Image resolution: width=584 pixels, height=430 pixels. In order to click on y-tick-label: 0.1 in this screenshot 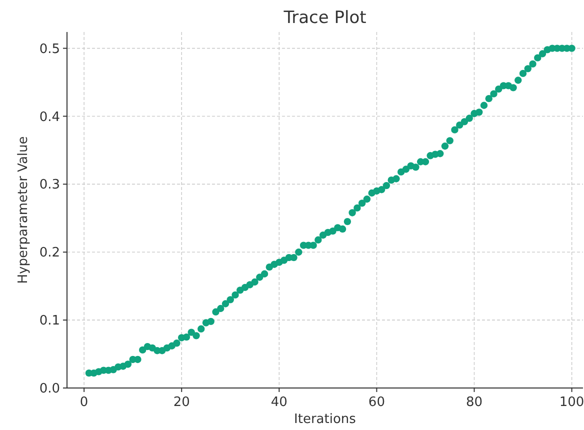, I will do `click(49, 321)`.